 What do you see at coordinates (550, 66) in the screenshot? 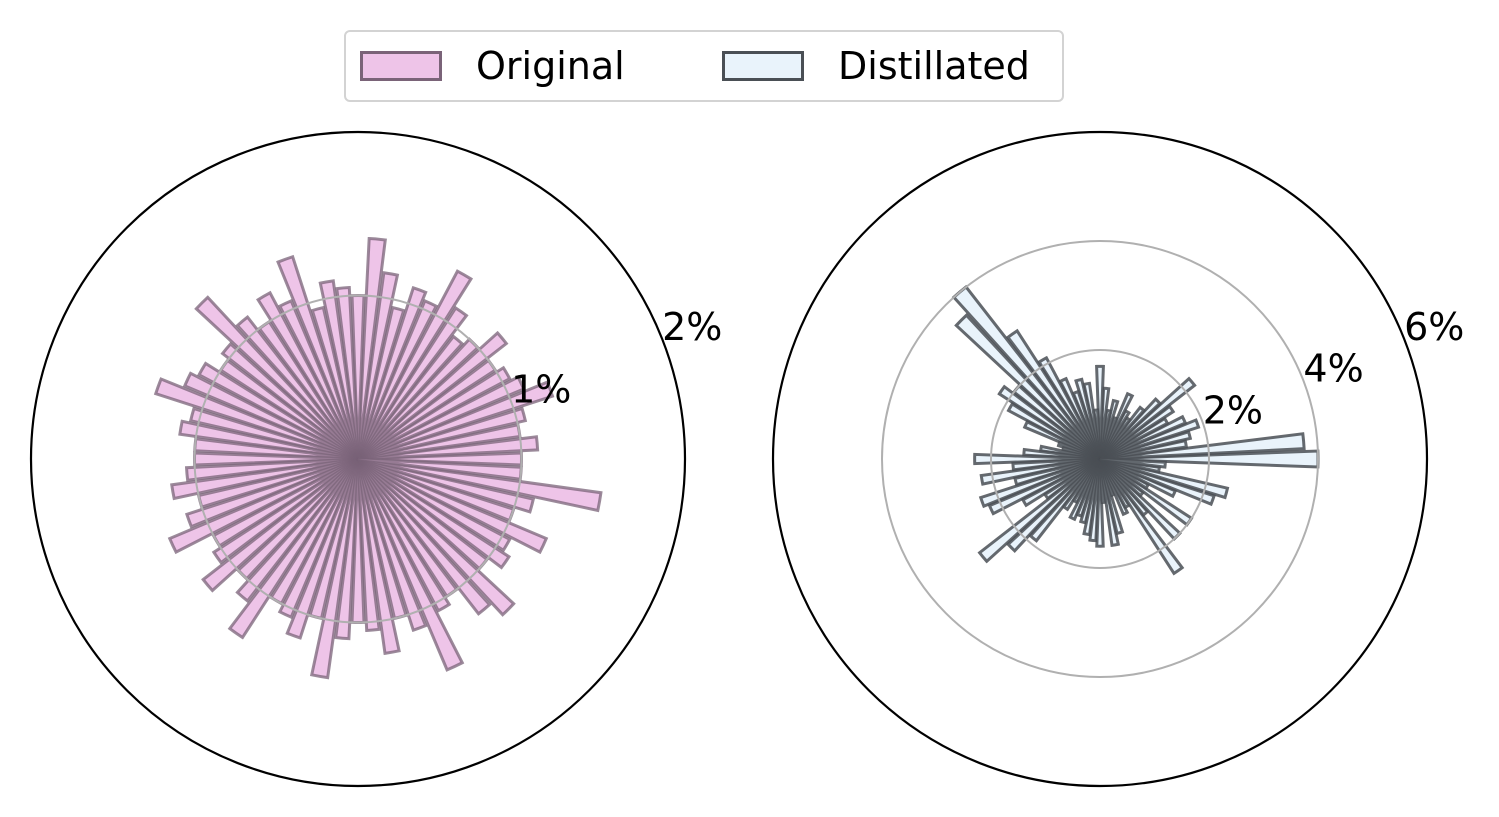
I see `legend-label-original: Original` at bounding box center [550, 66].